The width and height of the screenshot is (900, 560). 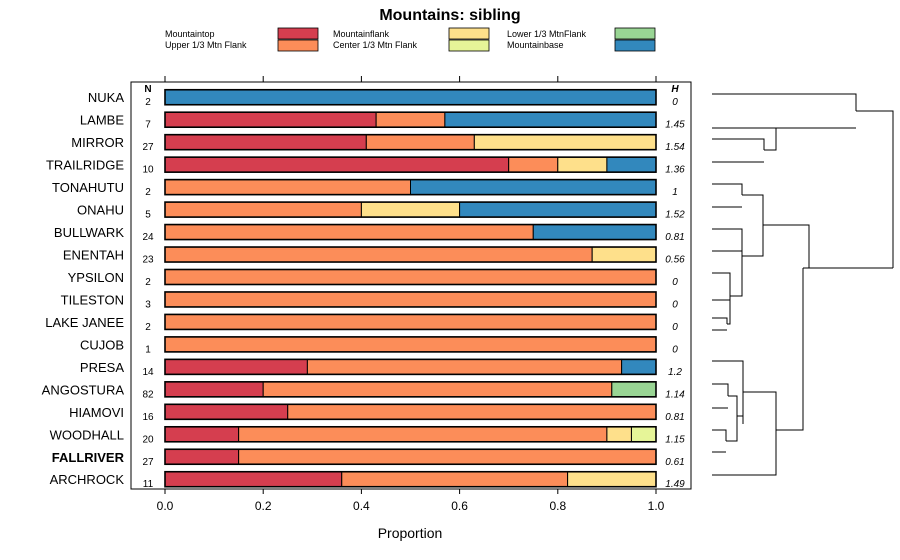 I want to click on row-label: NUKA, so click(x=106, y=97).